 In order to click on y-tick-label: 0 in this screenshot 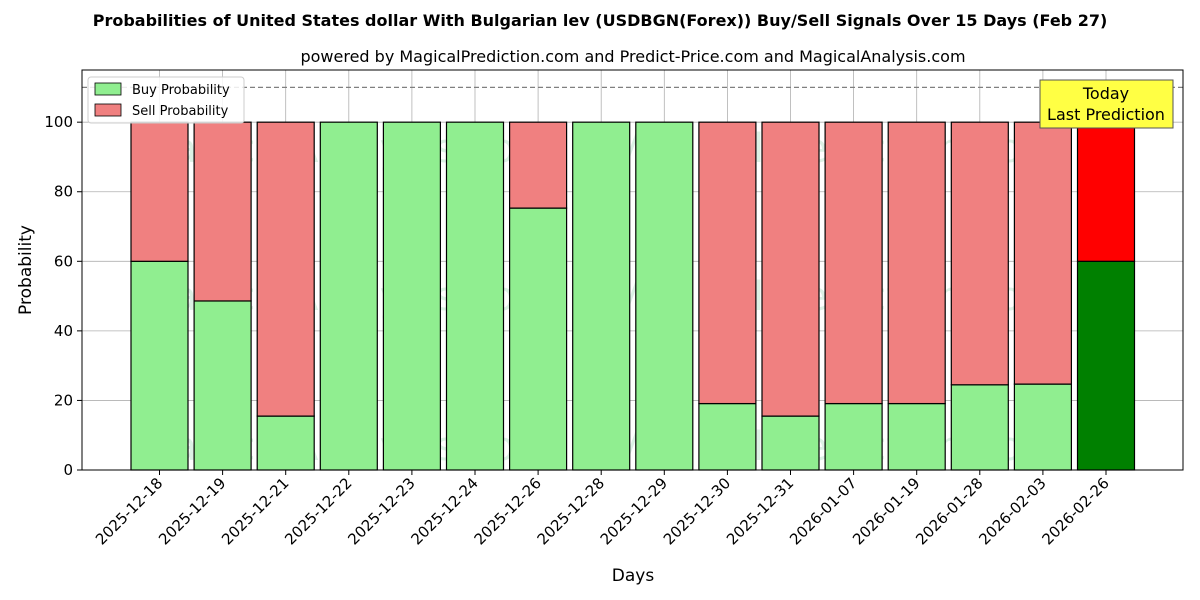, I will do `click(68, 470)`.